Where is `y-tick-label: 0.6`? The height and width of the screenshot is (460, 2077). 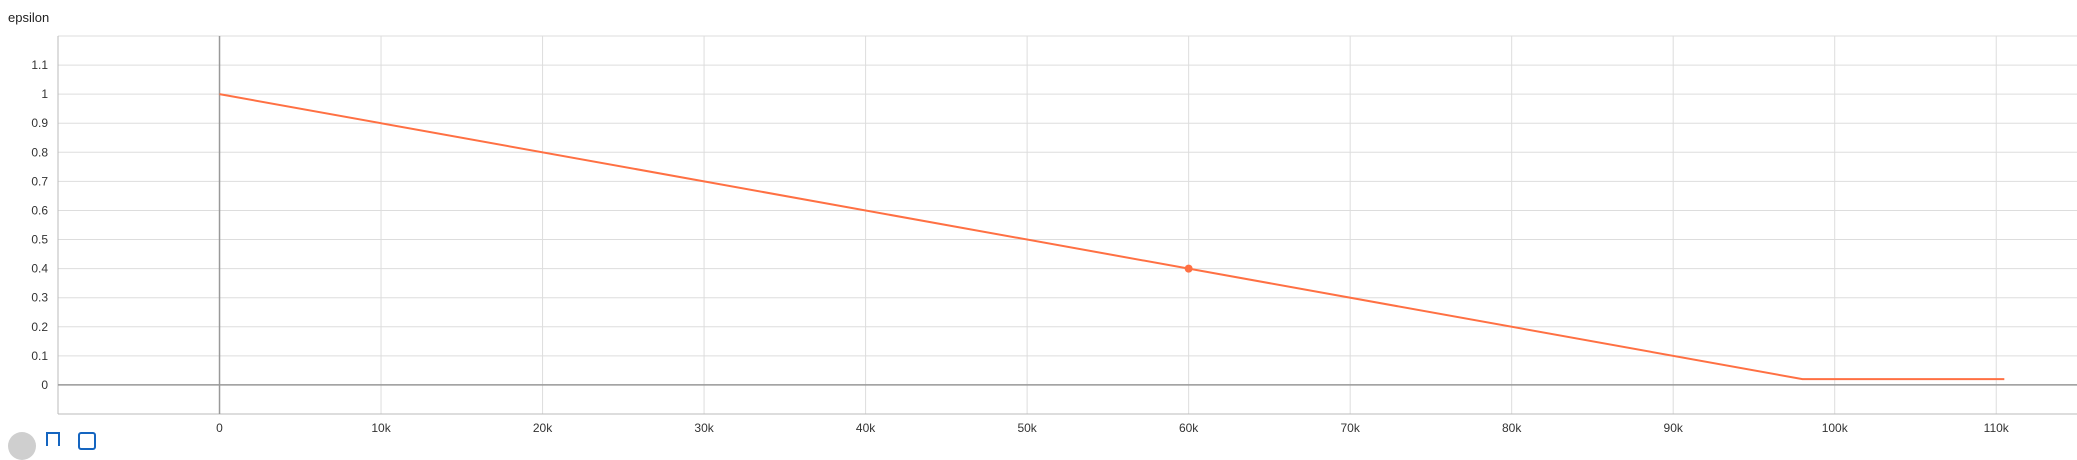 y-tick-label: 0.6 is located at coordinates (39, 210).